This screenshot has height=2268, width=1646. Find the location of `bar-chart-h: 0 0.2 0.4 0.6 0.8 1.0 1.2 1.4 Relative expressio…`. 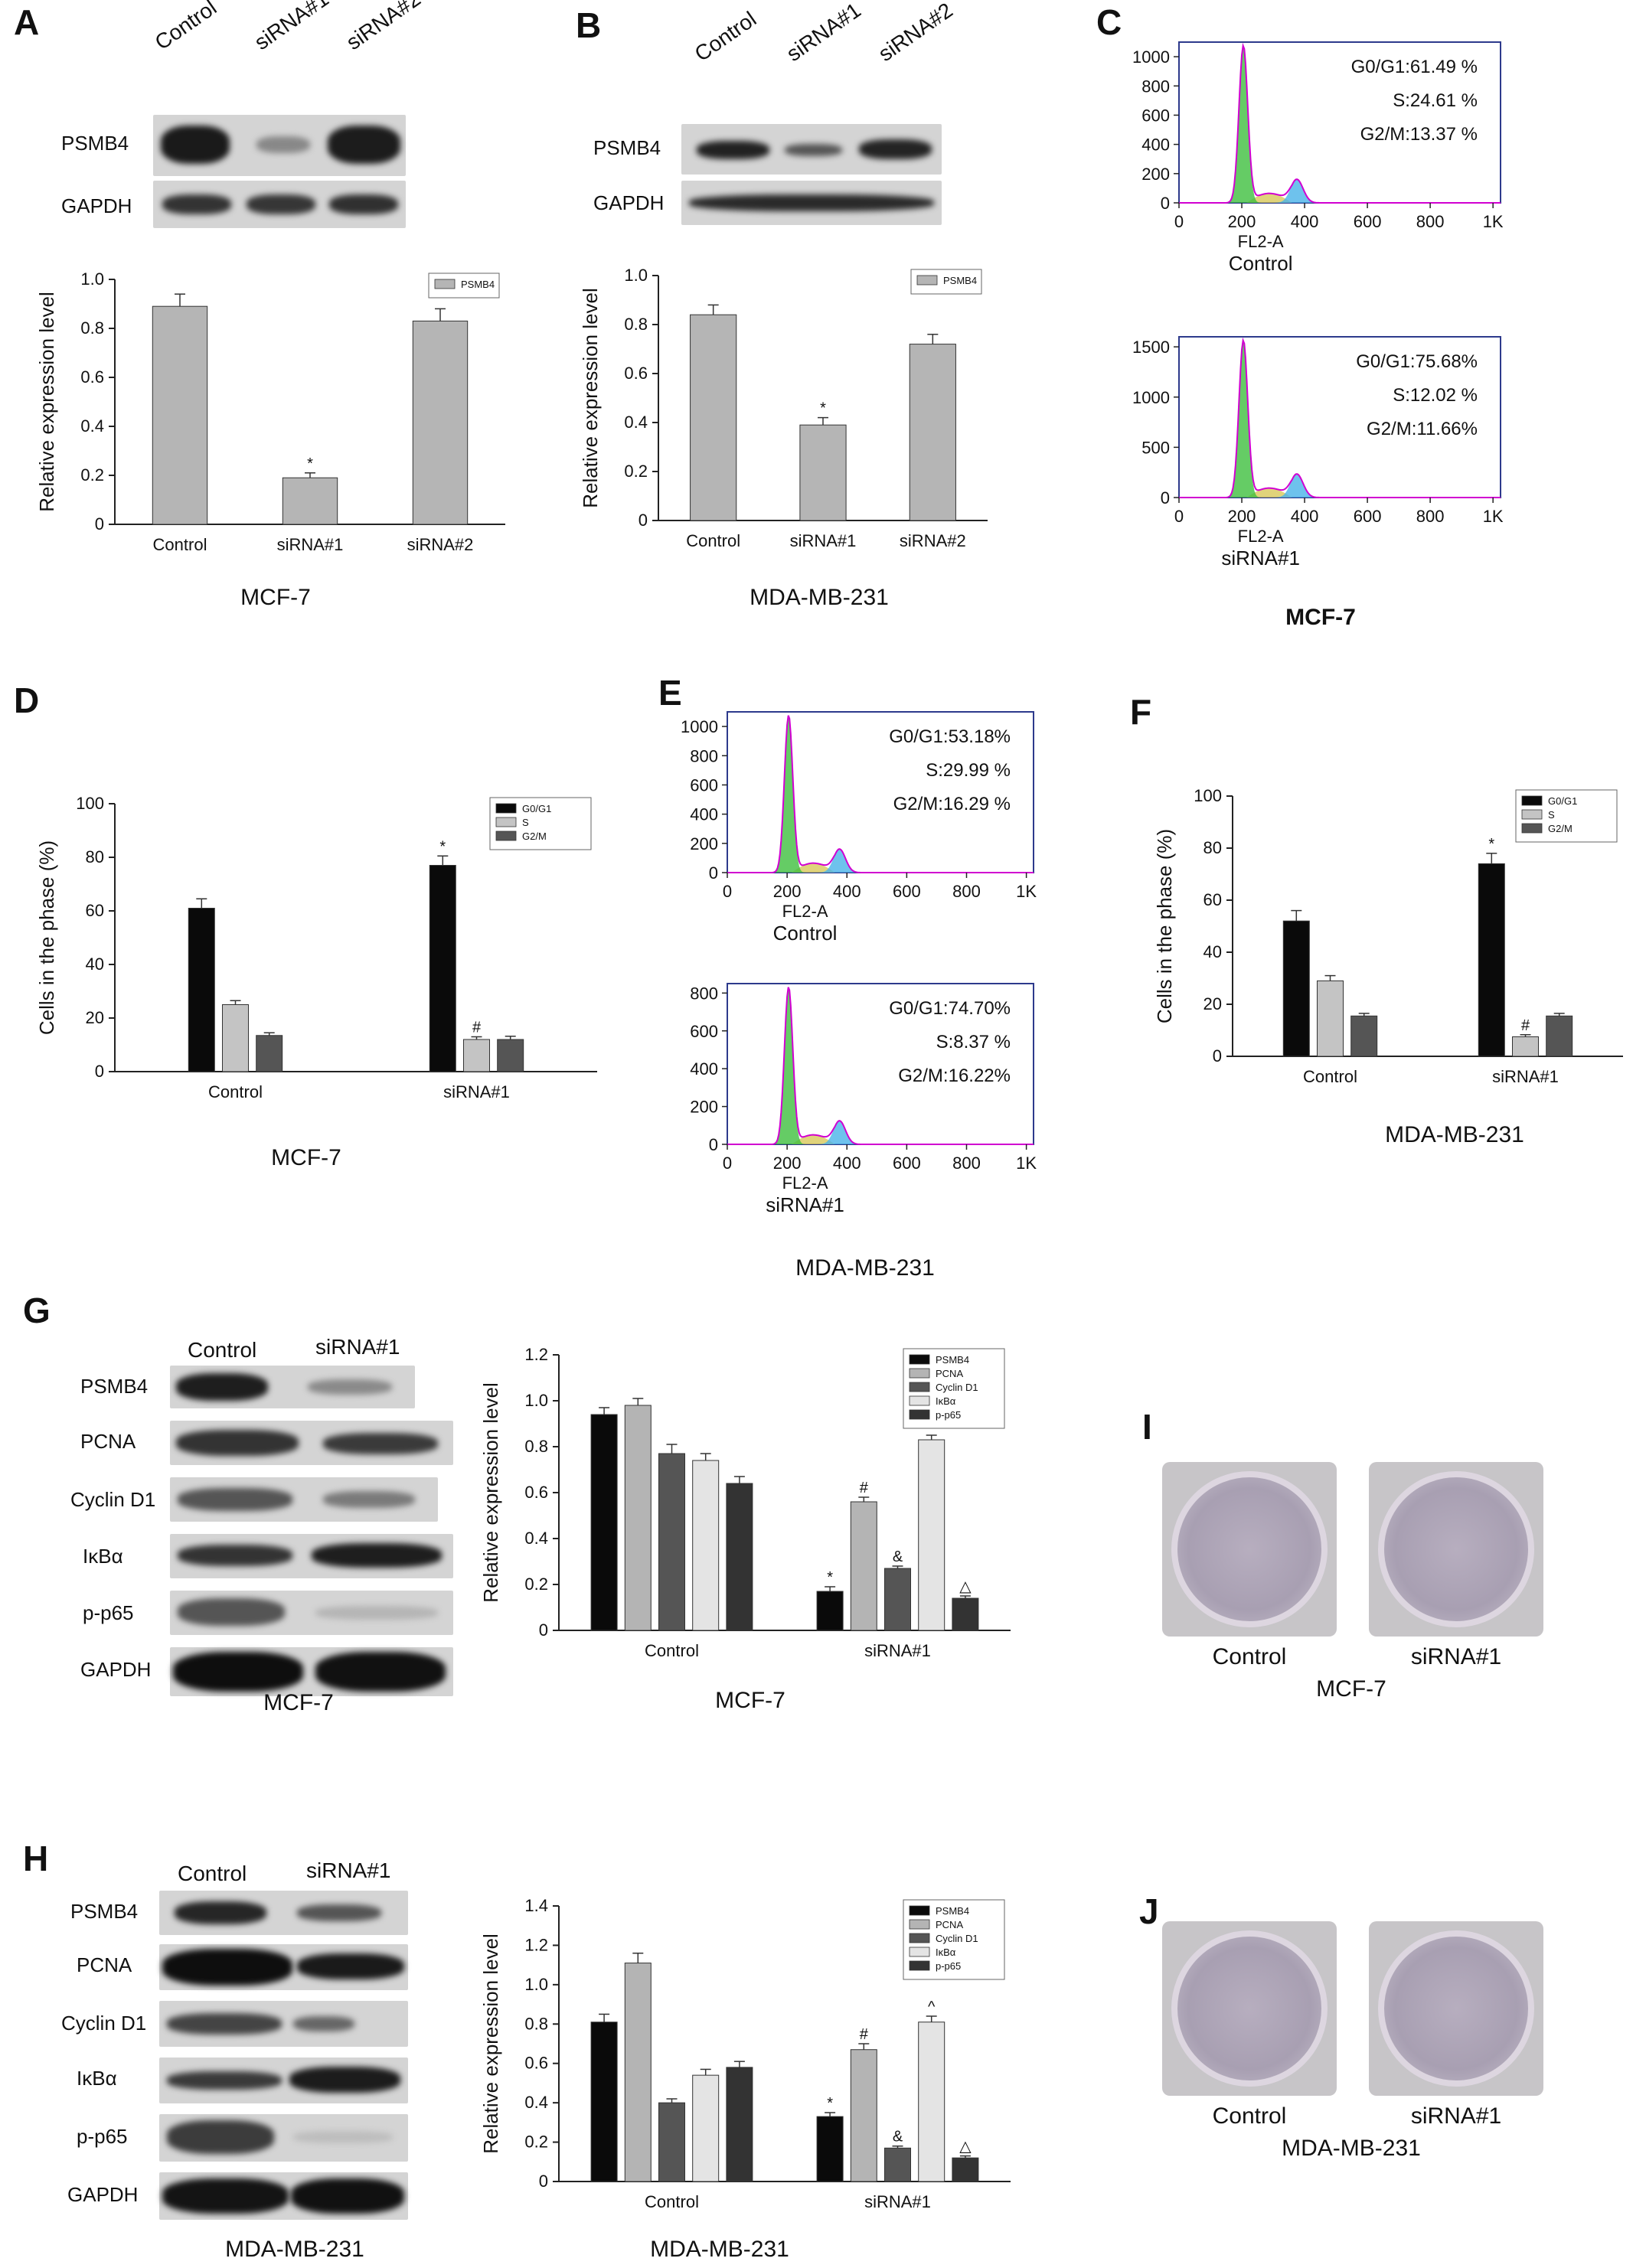

bar-chart-h: 0 0.2 0.4 0.6 0.8 1.0 1.2 1.4 Relative expressio… is located at coordinates (745, 2053).